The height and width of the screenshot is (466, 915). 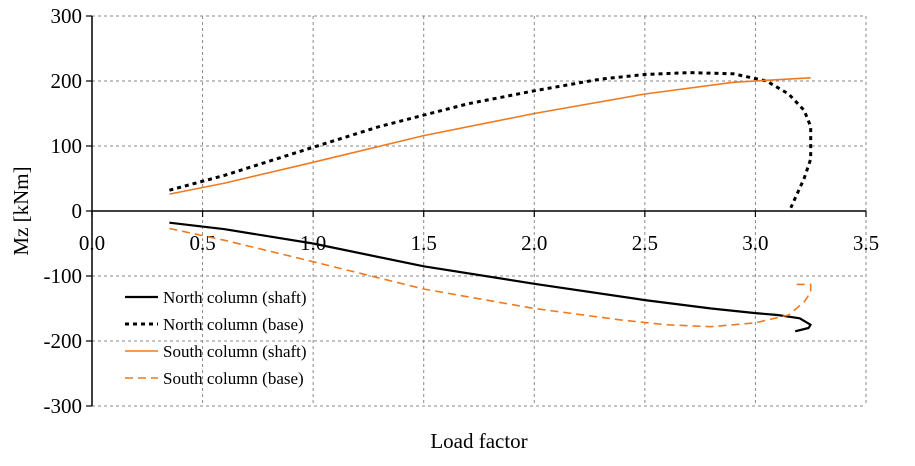 I want to click on legend-label-4: South column (base), so click(x=233, y=378).